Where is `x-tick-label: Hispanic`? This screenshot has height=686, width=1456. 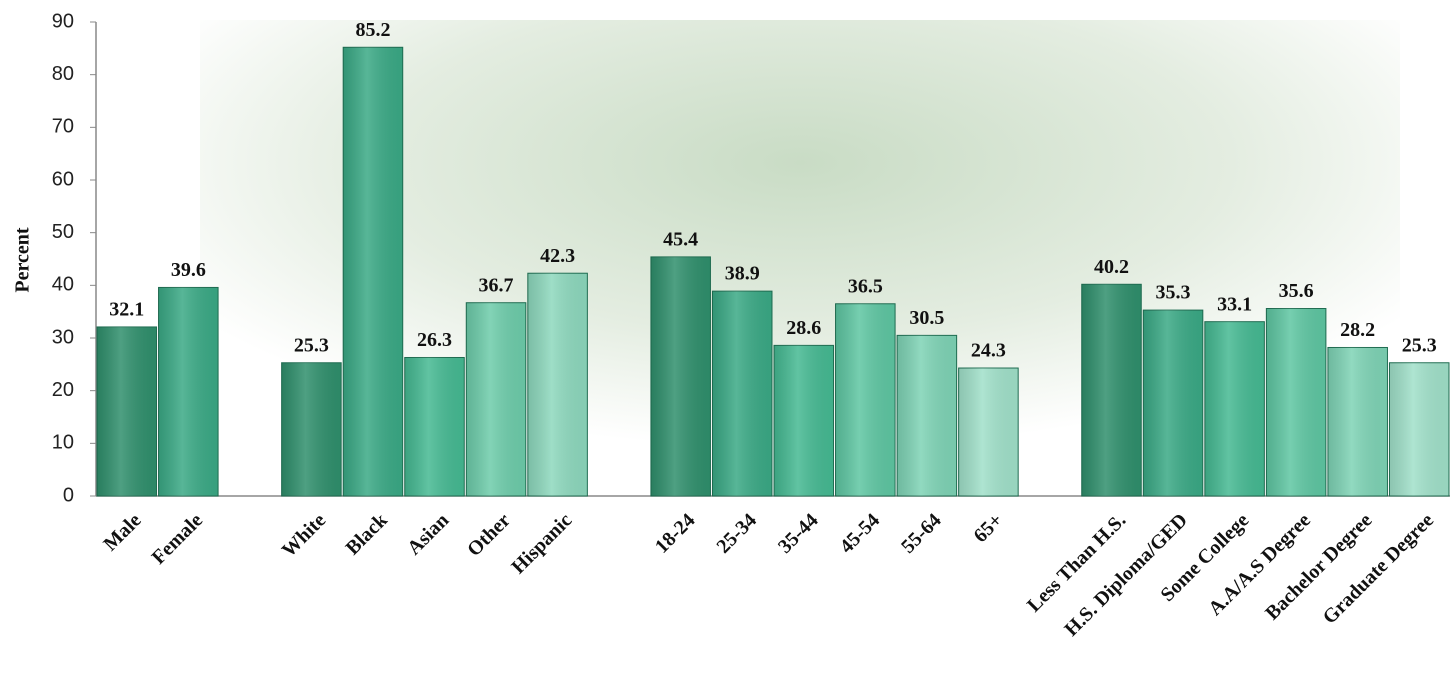 x-tick-label: Hispanic is located at coordinates (541, 543).